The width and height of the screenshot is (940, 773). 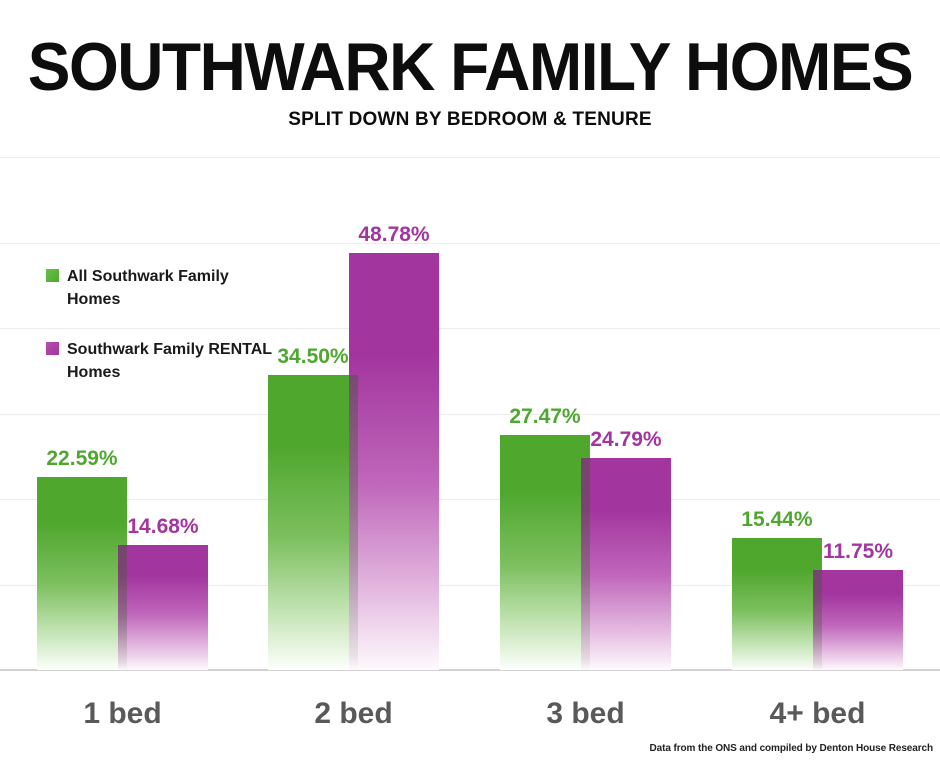 I want to click on bar-all-southwark-family-homes-2-bed, so click(x=313, y=522).